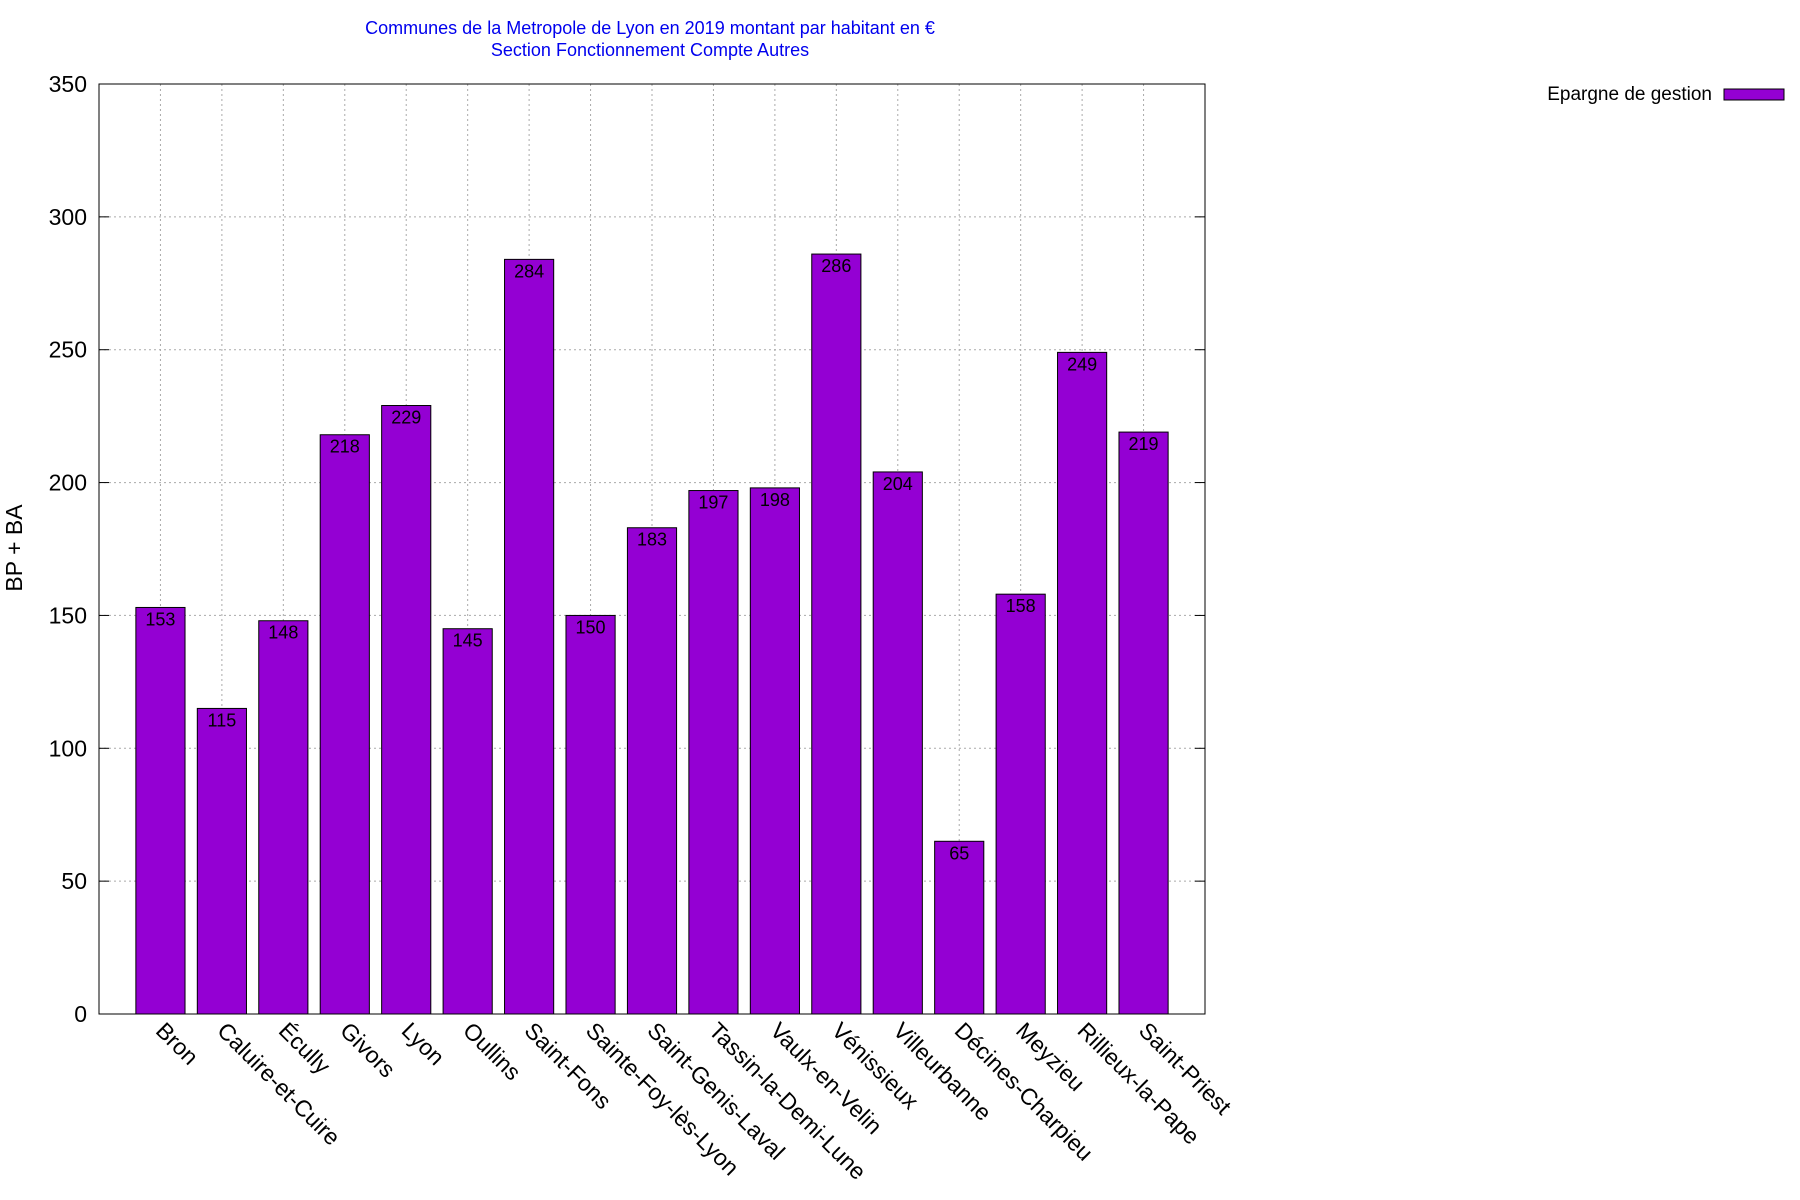 The width and height of the screenshot is (1800, 1200). What do you see at coordinates (959, 853) in the screenshot?
I see `data-label: 65` at bounding box center [959, 853].